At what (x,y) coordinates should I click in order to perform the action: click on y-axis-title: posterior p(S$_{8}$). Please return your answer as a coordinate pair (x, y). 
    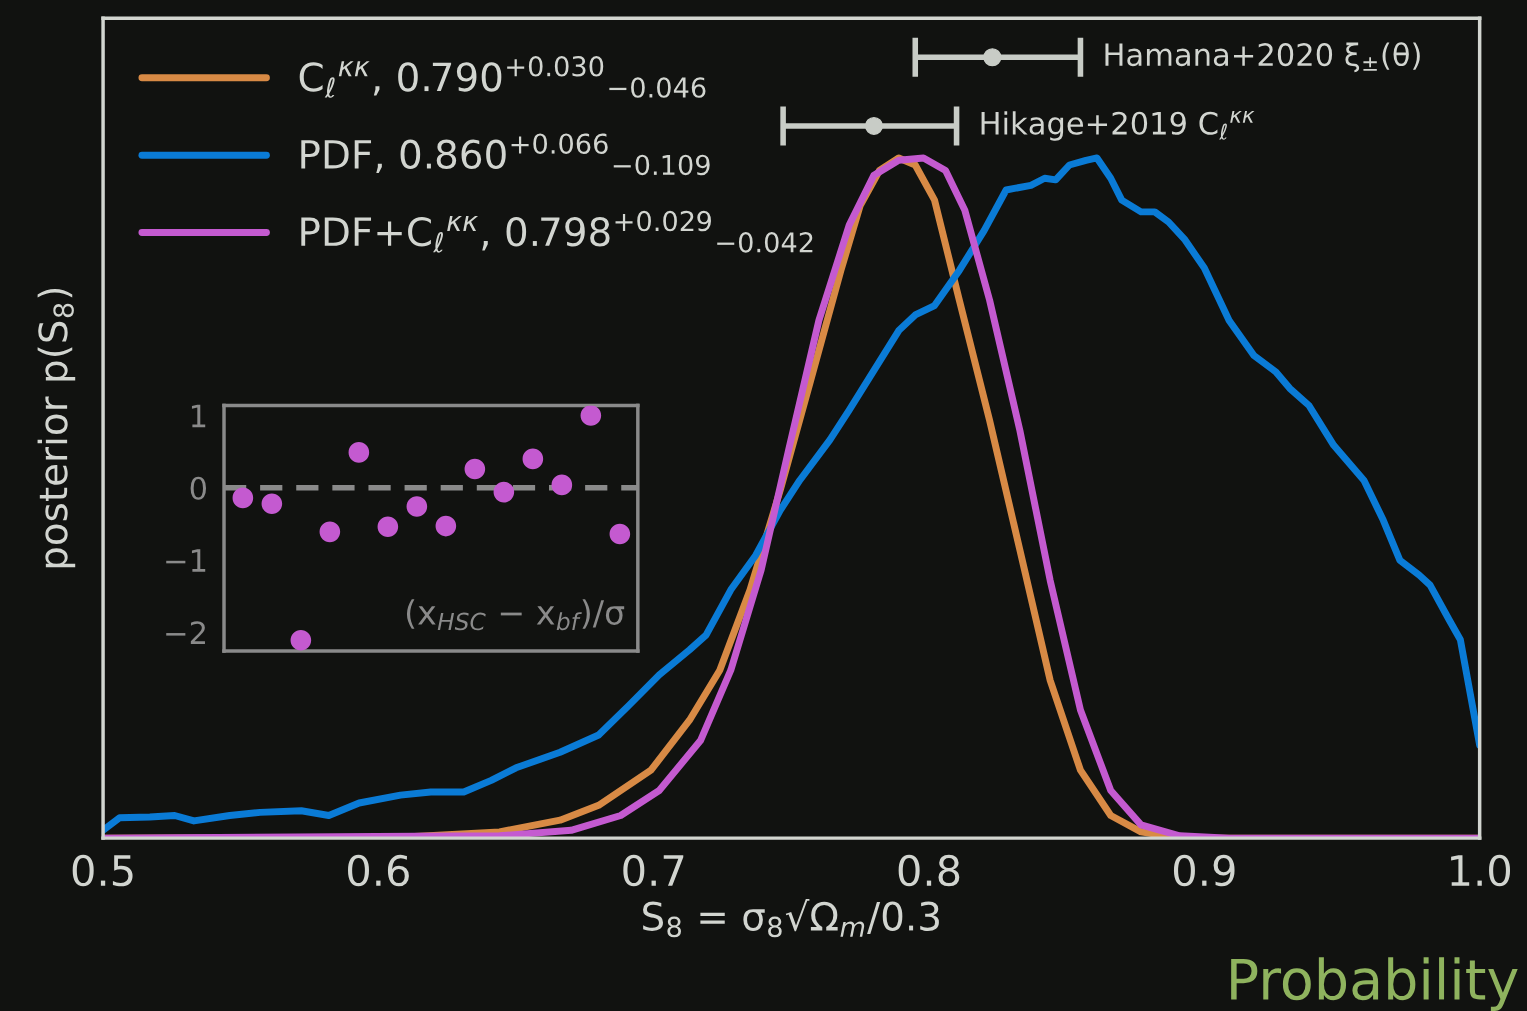
    Looking at the image, I should click on (56, 428).